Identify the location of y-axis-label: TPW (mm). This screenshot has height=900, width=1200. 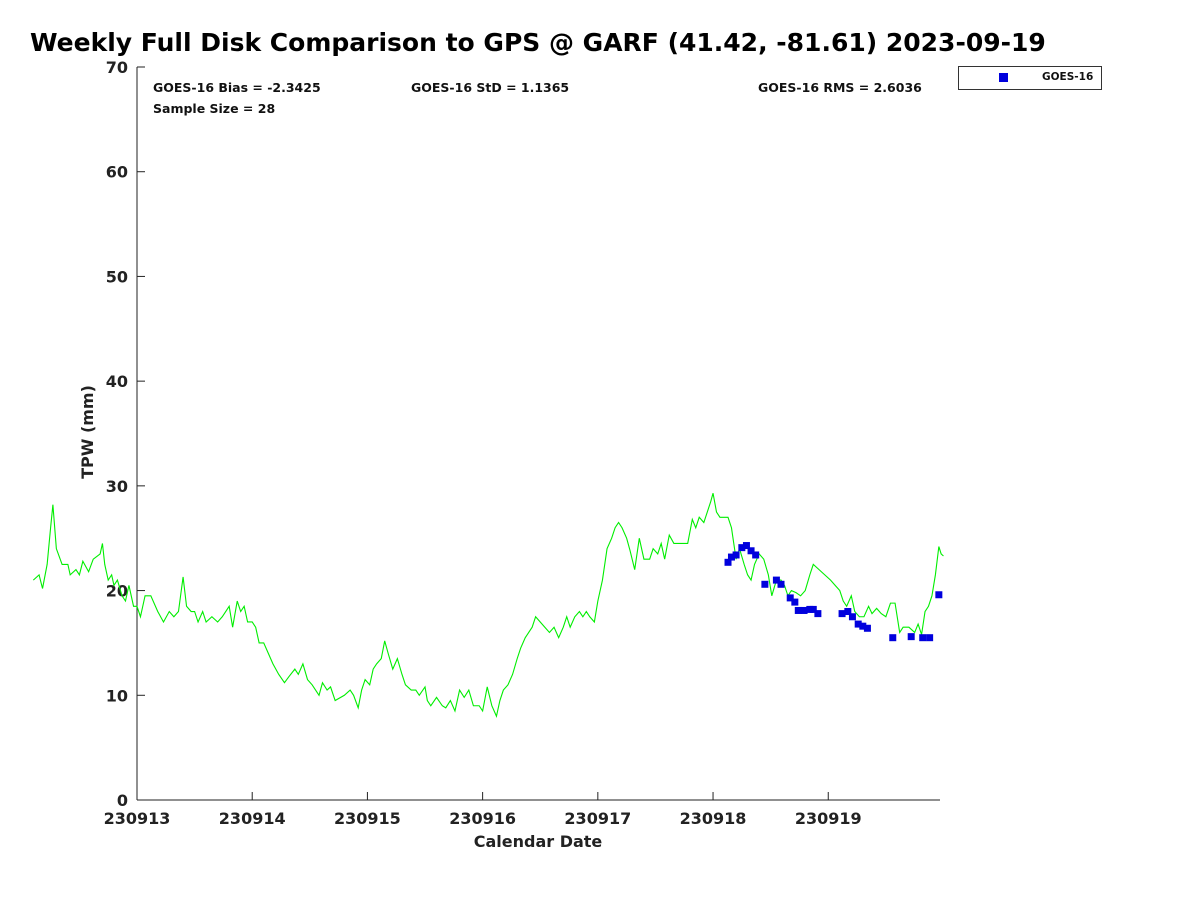
(87, 432).